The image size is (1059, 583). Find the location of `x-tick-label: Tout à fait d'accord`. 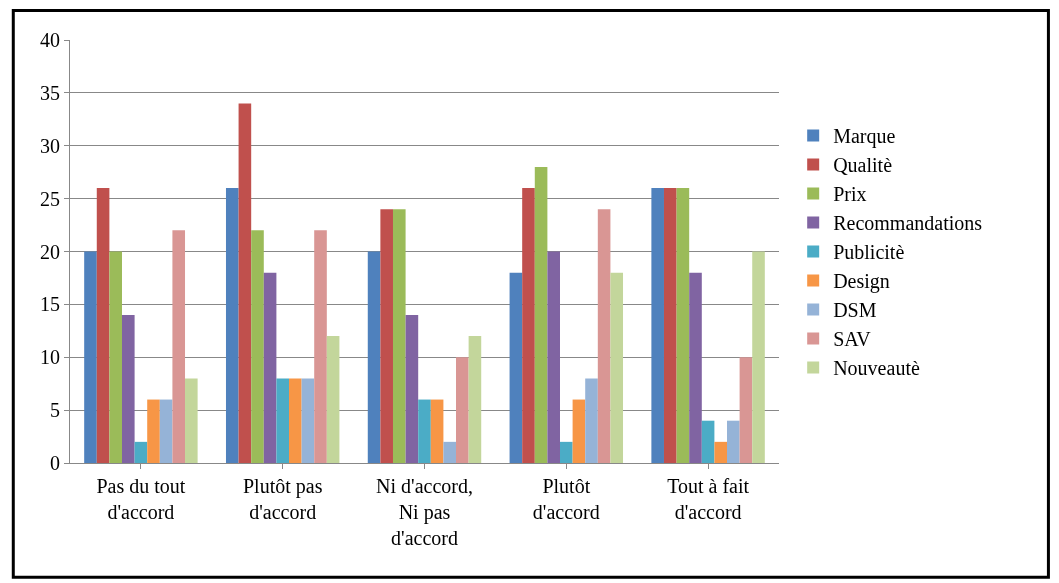

x-tick-label: Tout à fait d'accord is located at coordinates (708, 499).